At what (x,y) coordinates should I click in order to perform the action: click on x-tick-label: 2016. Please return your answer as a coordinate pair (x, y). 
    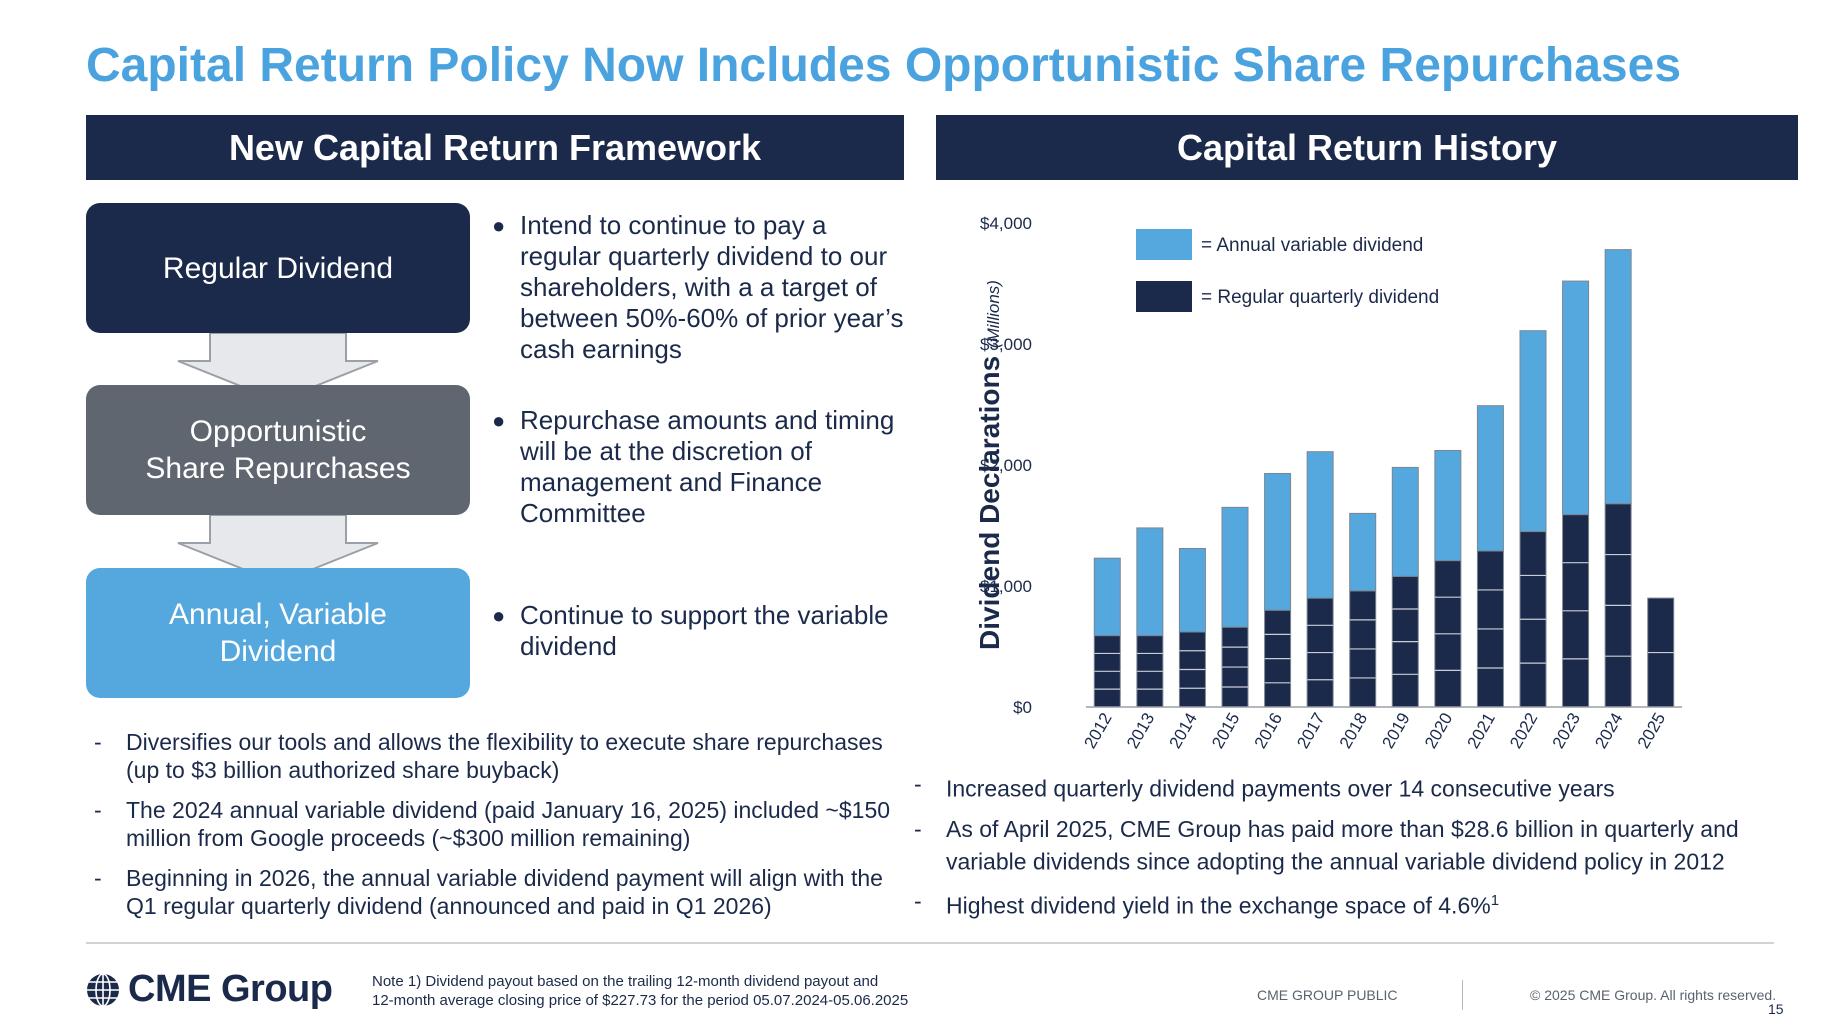
    Looking at the image, I should click on (1268, 731).